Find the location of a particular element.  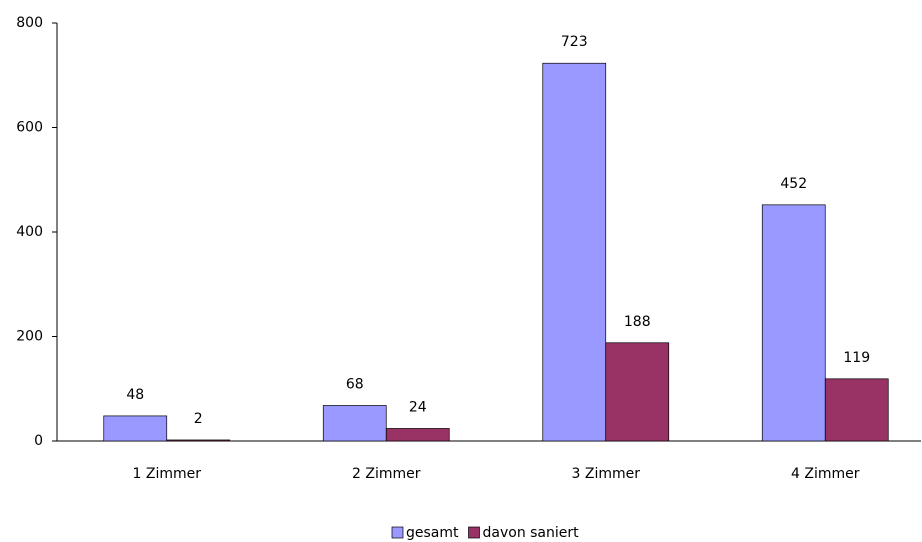

value-label: 24 is located at coordinates (418, 407).